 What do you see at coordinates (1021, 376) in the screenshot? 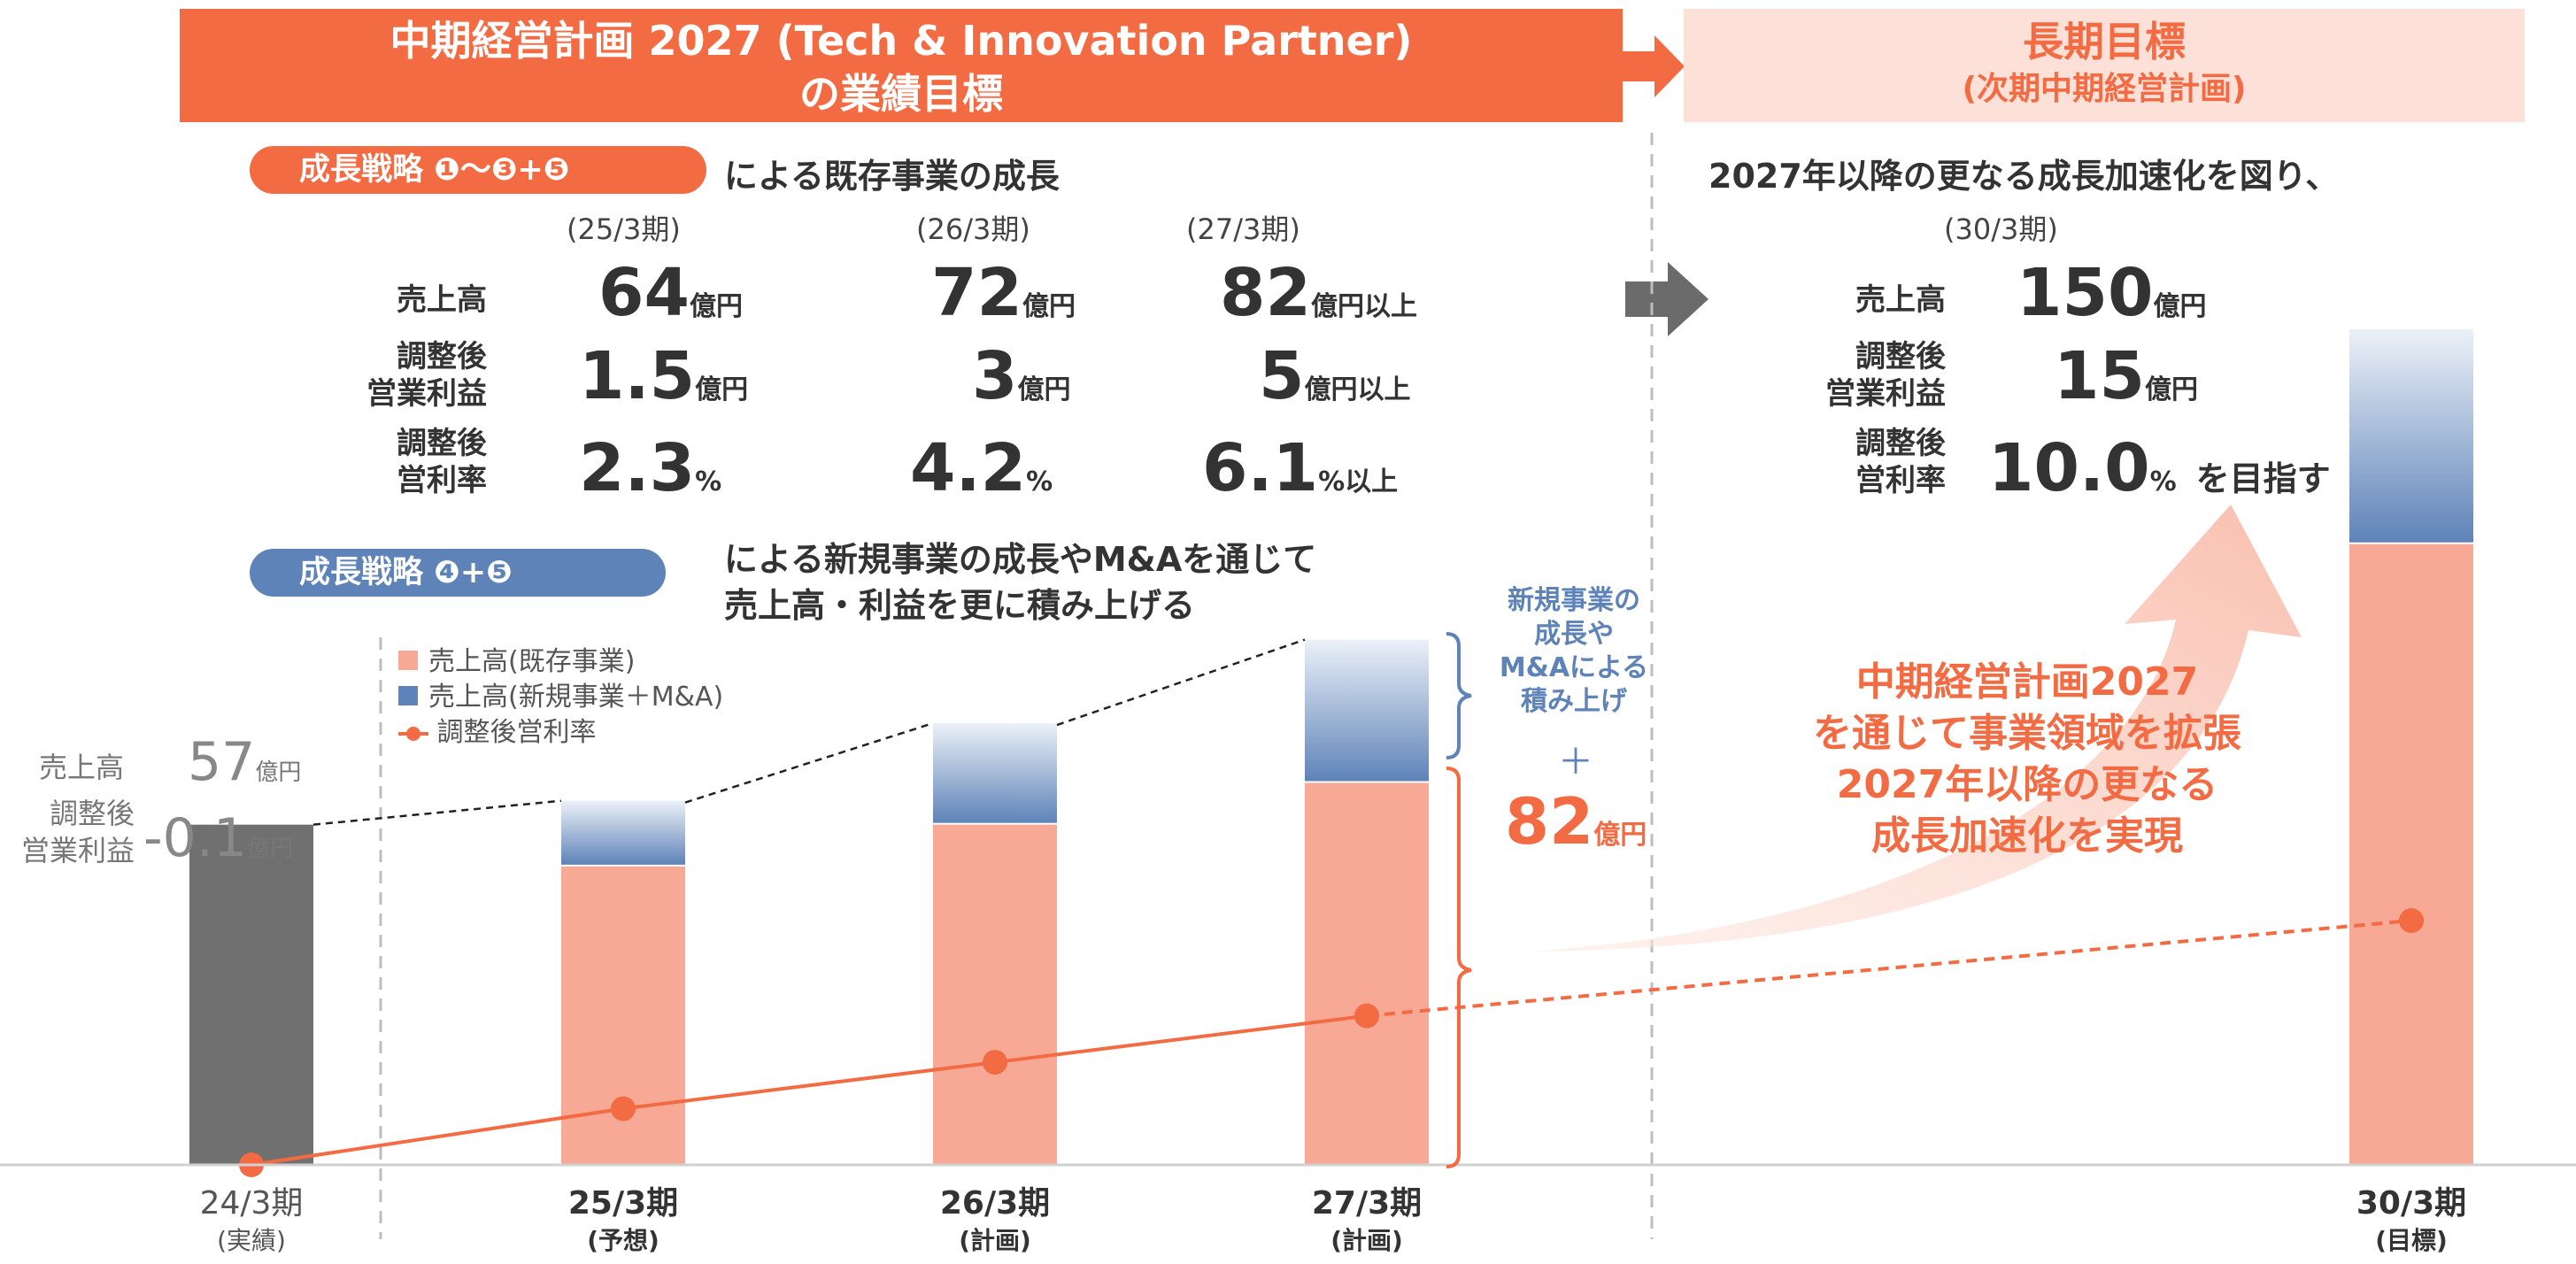
I see `profit-26: 3億円` at bounding box center [1021, 376].